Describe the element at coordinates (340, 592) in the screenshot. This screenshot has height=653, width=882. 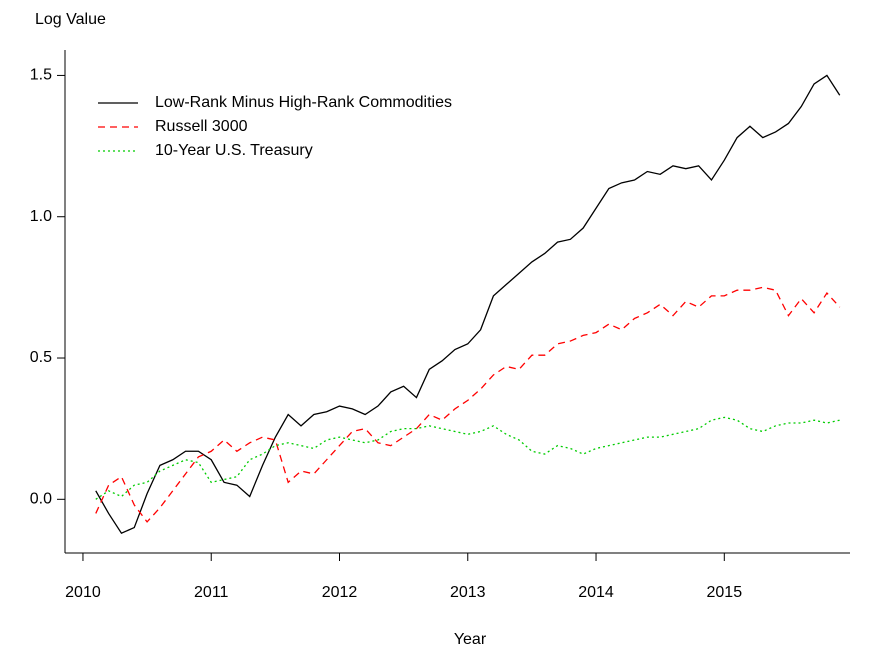
I see `x-tick-label: 2012` at that location.